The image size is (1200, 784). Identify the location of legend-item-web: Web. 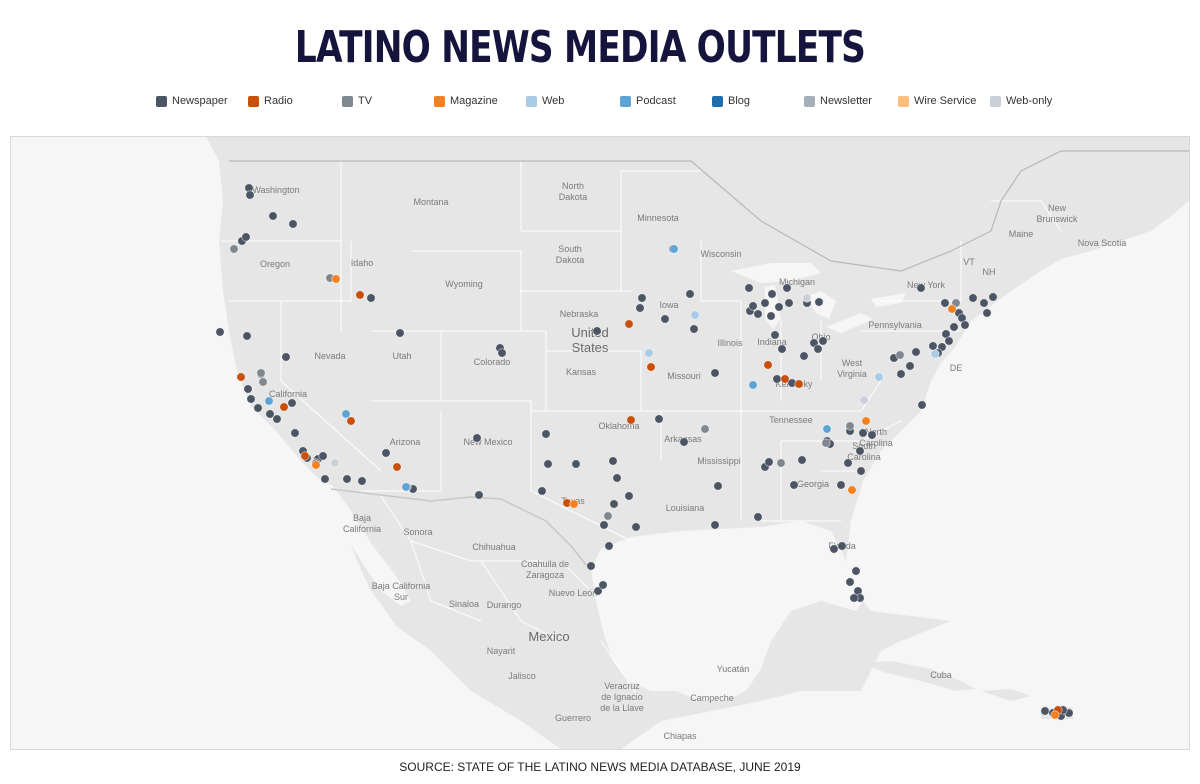
(545, 101).